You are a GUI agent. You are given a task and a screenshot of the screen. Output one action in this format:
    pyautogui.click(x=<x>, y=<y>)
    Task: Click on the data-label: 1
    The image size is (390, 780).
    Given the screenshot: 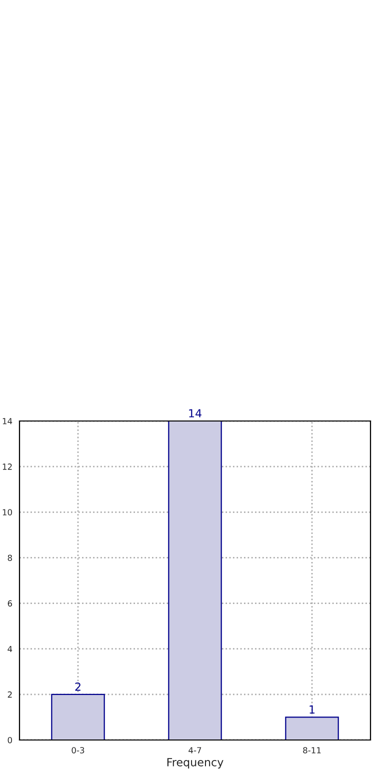 What is the action you would take?
    pyautogui.click(x=312, y=709)
    